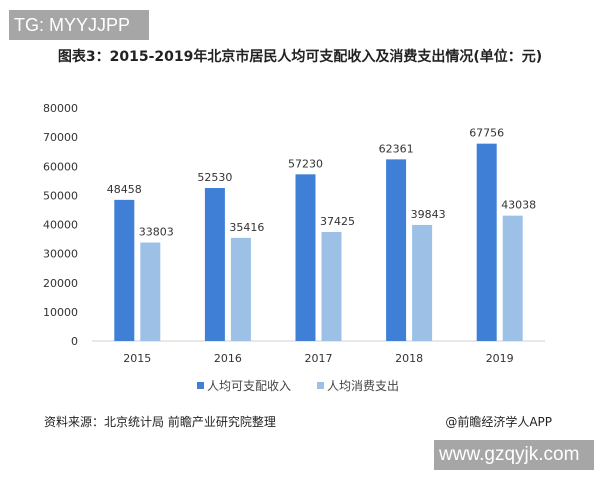  What do you see at coordinates (137, 358) in the screenshot?
I see `x-tick-label: 2015` at bounding box center [137, 358].